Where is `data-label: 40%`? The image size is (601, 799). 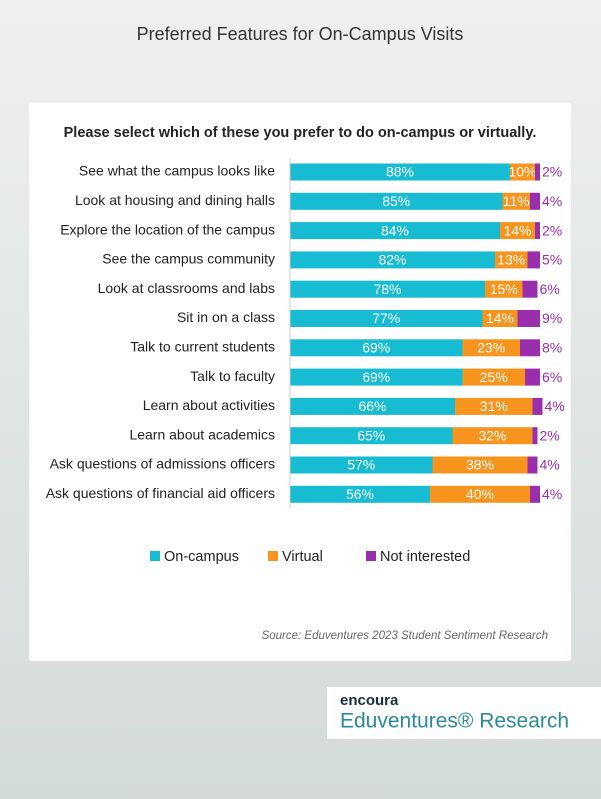 data-label: 40% is located at coordinates (480, 494).